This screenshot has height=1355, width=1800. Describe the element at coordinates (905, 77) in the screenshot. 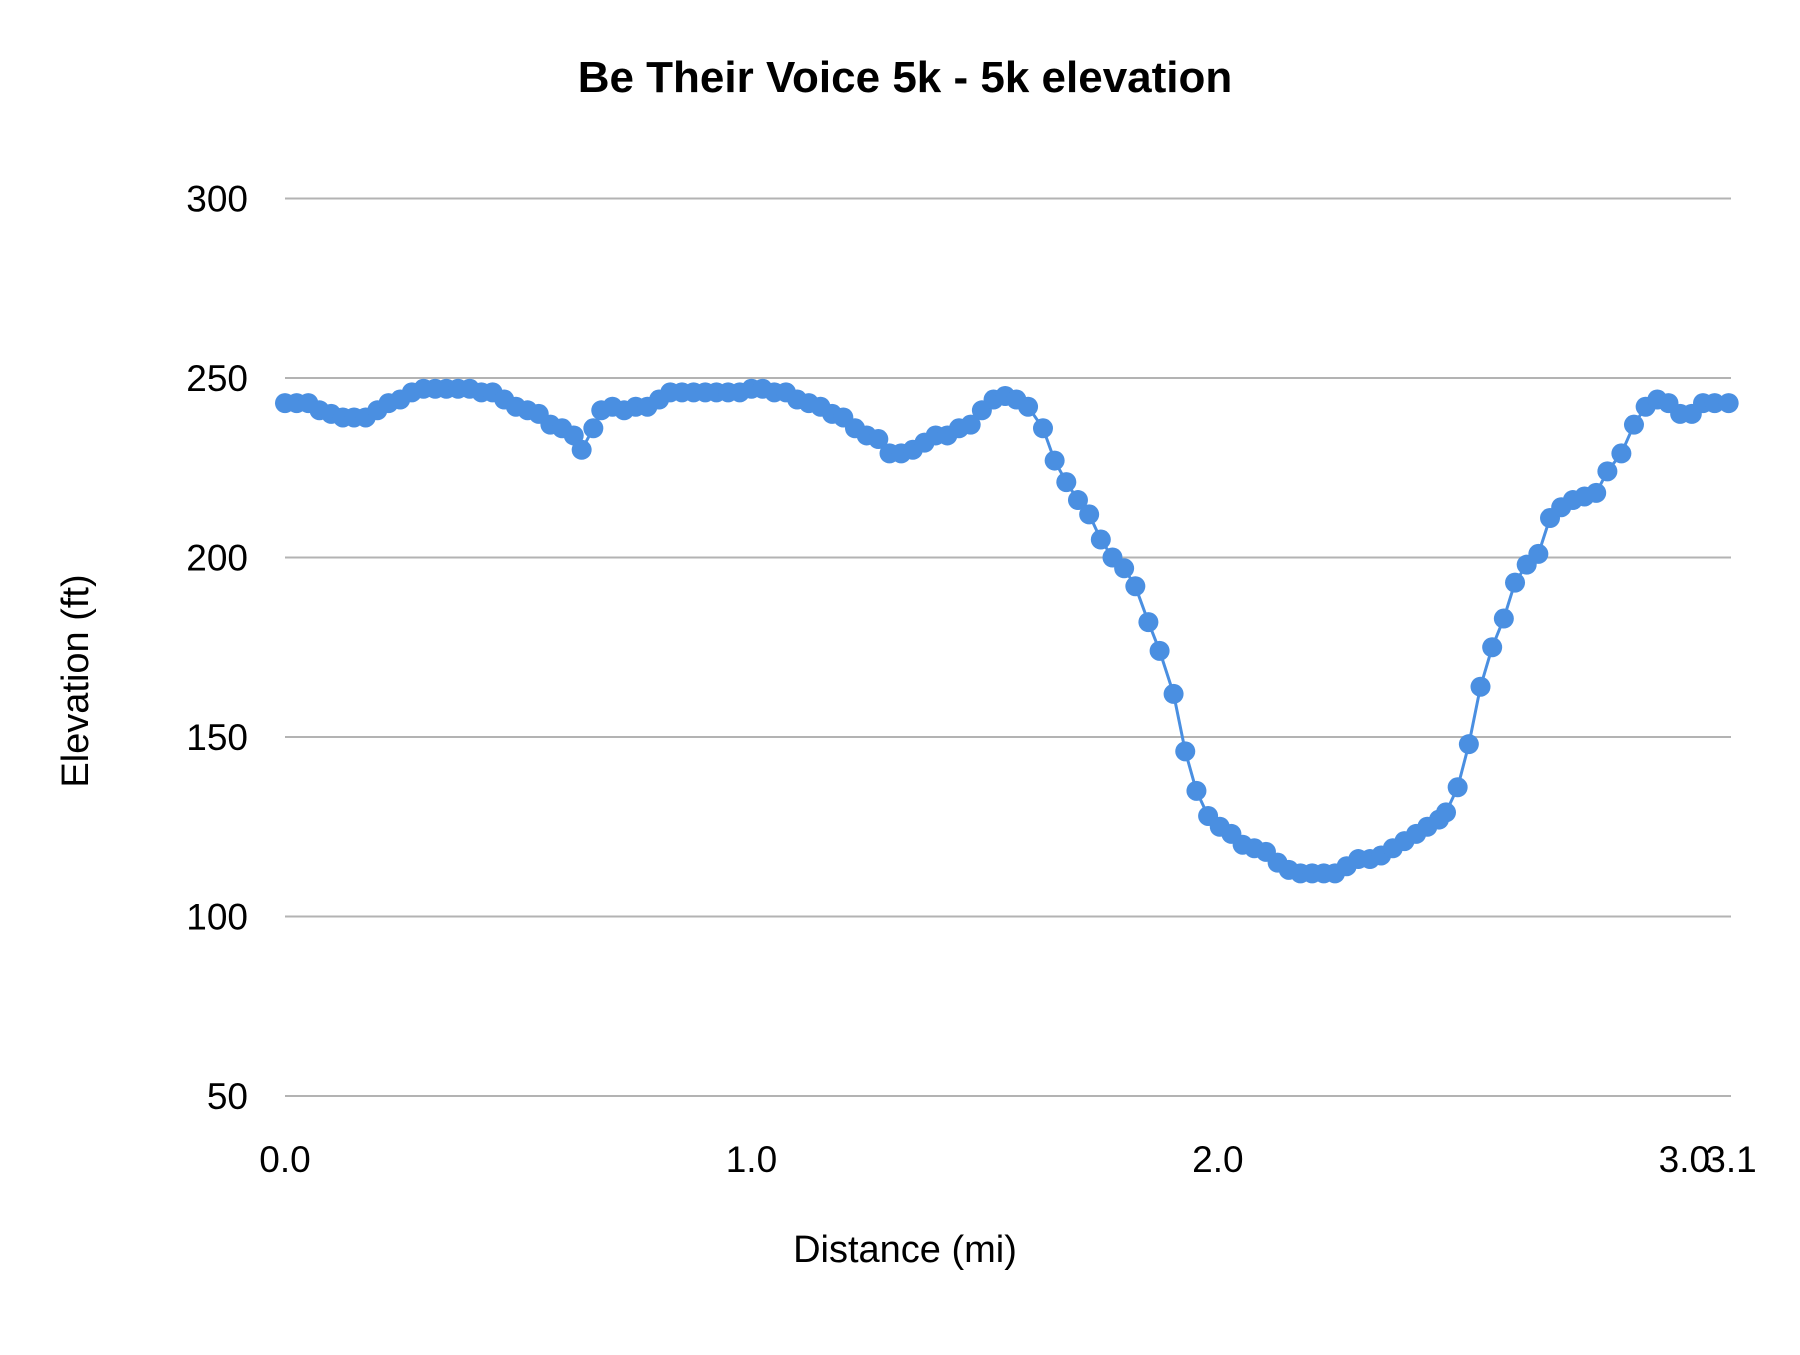

I see `chart-title: Be Their Voice 5k - 5k elevation` at that location.